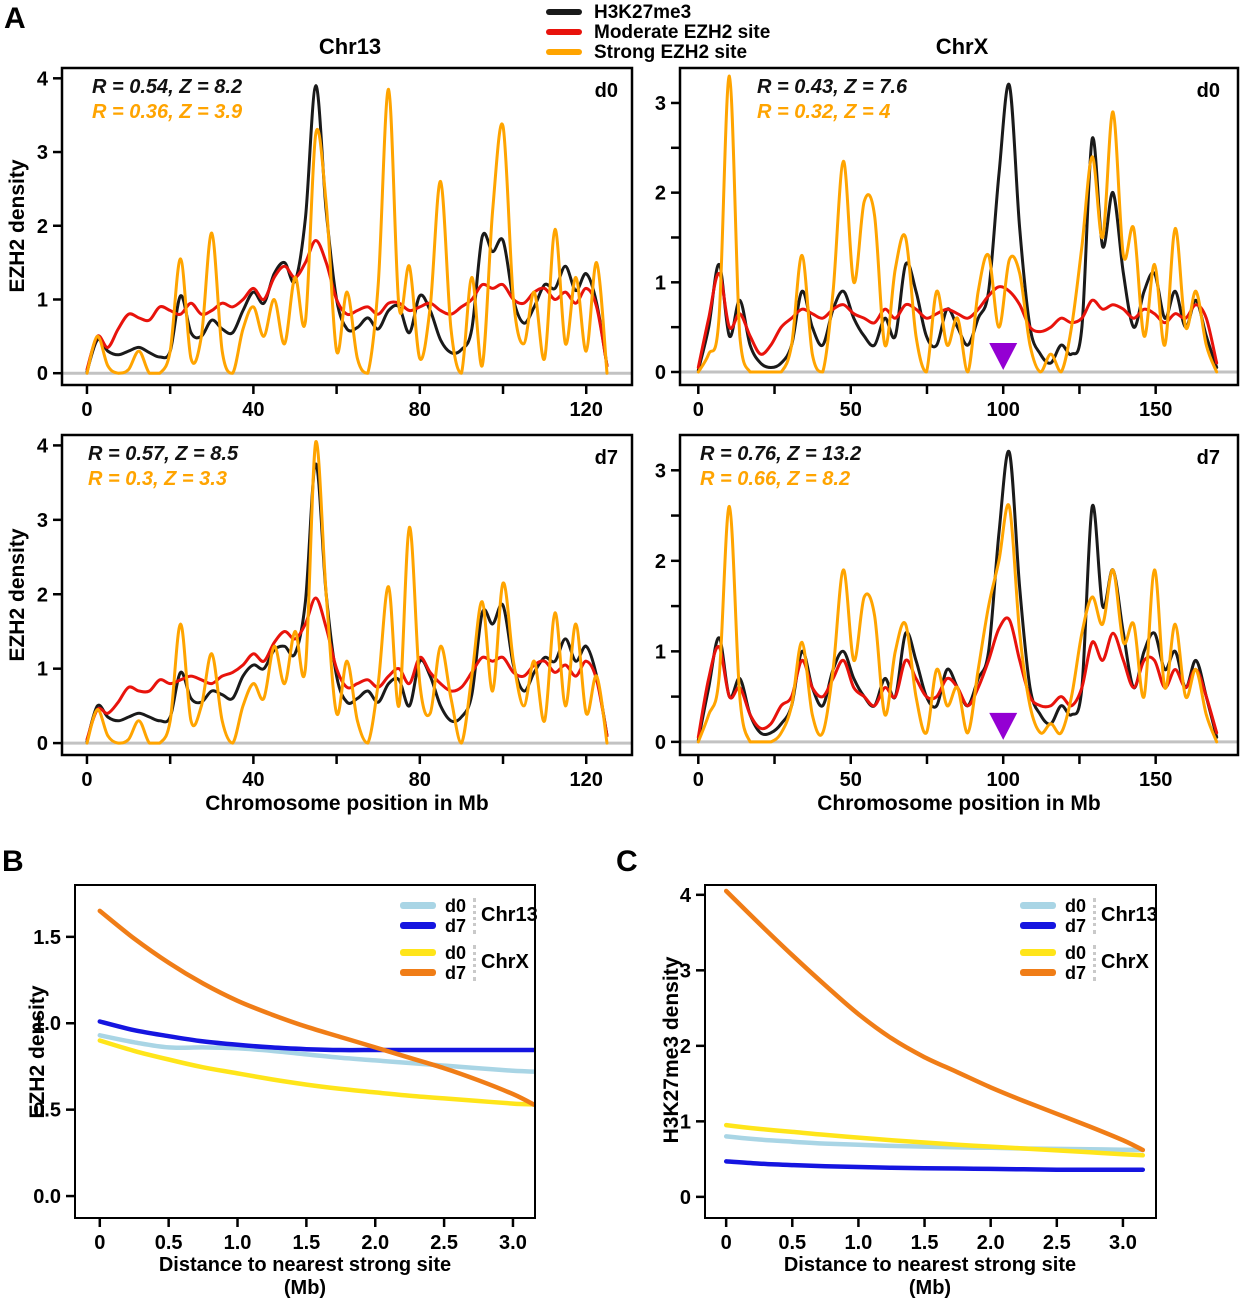  What do you see at coordinates (347, 803) in the screenshot?
I see `xlabel-chr13: Chromosome position in Mb` at bounding box center [347, 803].